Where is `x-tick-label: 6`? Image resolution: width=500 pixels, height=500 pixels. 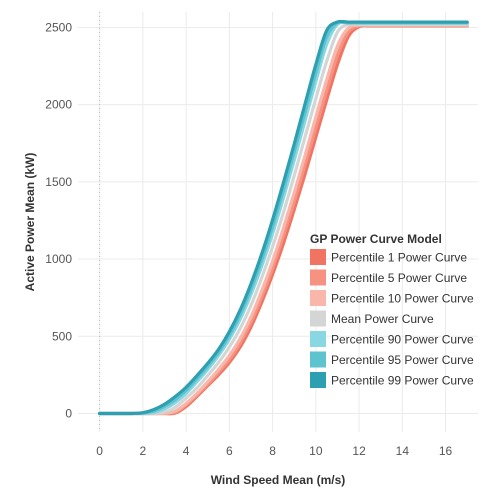 x-tick-label: 6 is located at coordinates (229, 451).